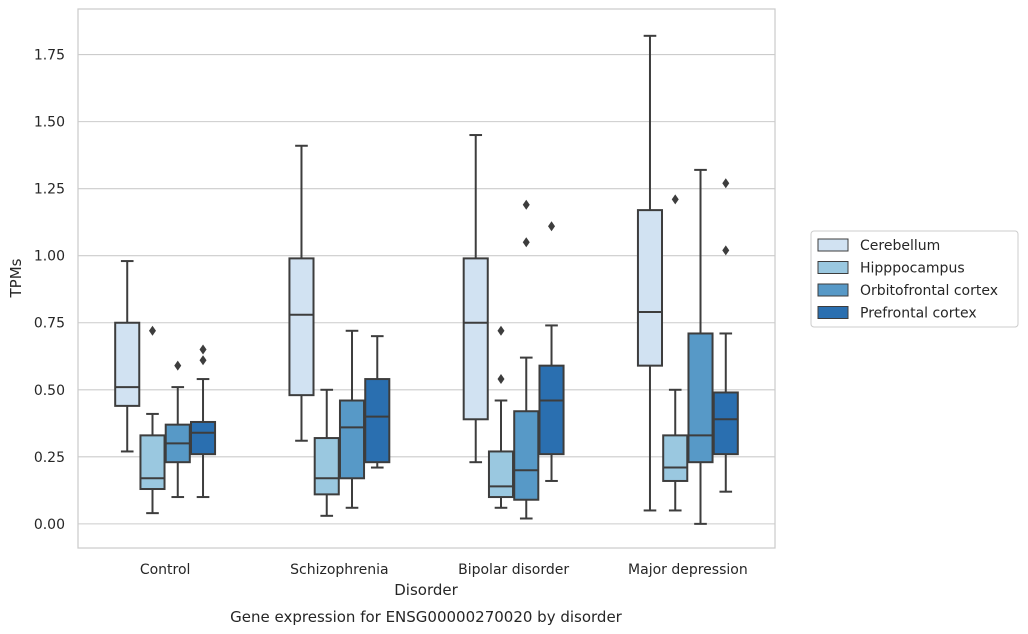 The image size is (1028, 634). What do you see at coordinates (339, 570) in the screenshot?
I see `x-tick-label: Schizophrenia` at bounding box center [339, 570].